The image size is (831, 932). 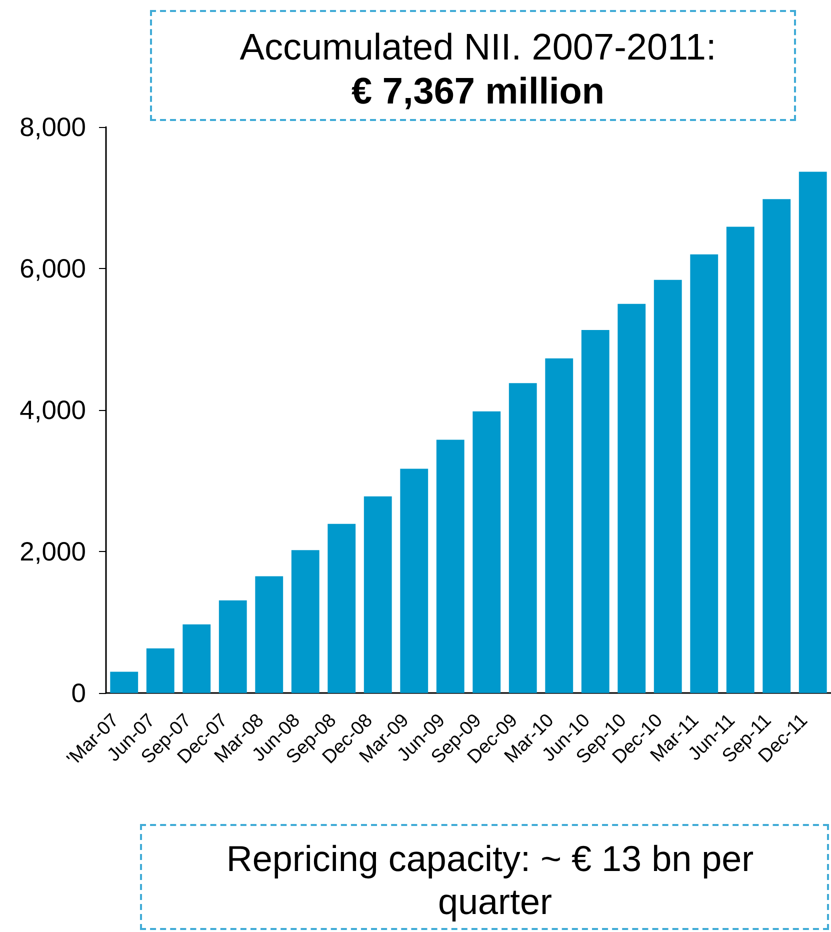 What do you see at coordinates (78, 693) in the screenshot?
I see `y-tick-label: 0` at bounding box center [78, 693].